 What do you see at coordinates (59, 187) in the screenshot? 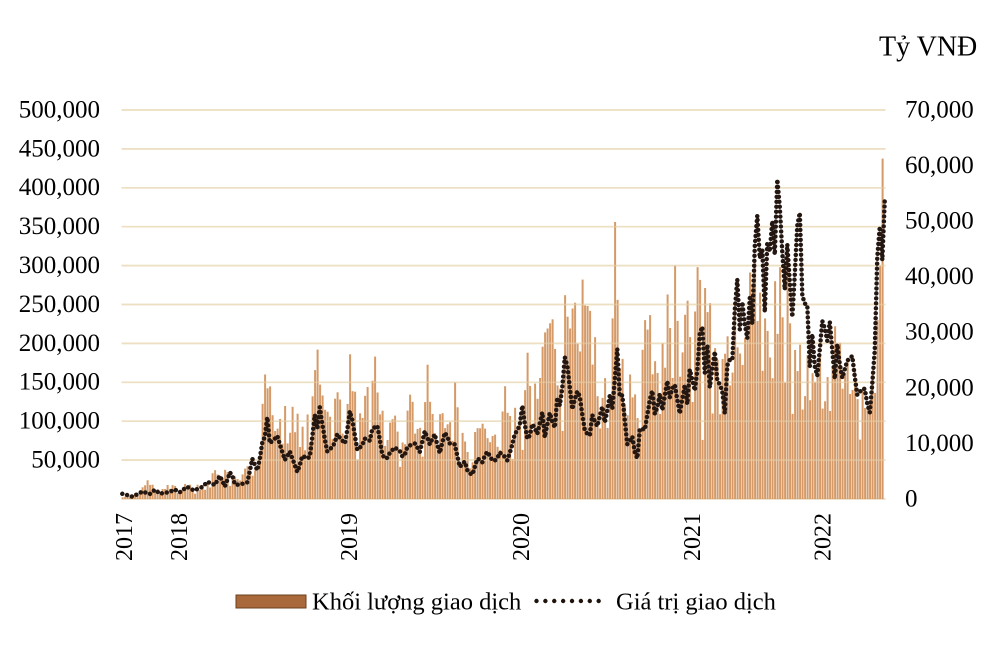
I see `svg-text: 400,000` at bounding box center [59, 187].